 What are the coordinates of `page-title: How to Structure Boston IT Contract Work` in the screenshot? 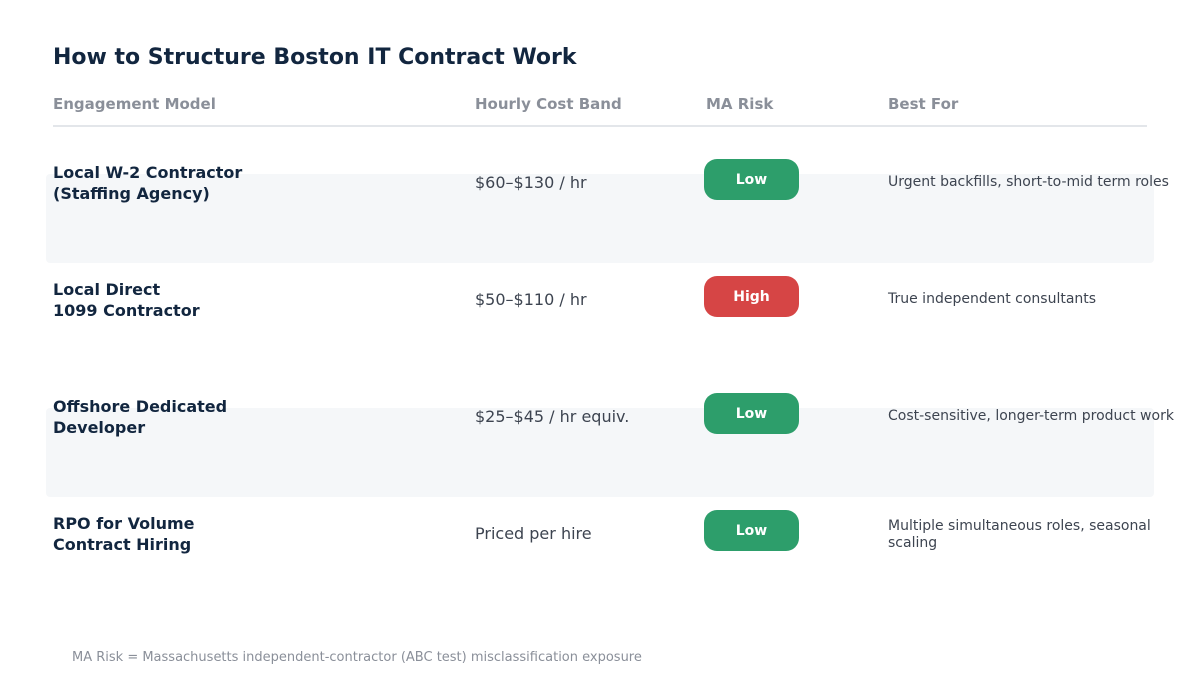 It's located at (315, 57).